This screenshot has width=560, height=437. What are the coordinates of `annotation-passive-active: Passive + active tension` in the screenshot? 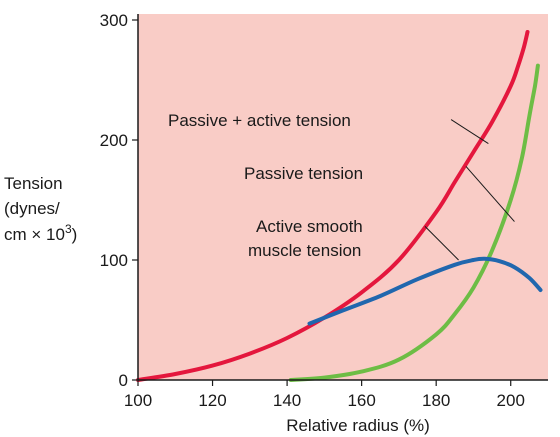 It's located at (259, 120).